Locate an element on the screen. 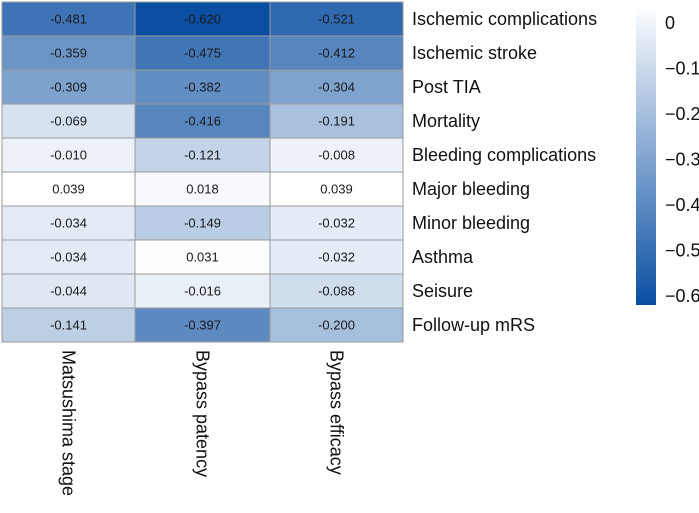 The height and width of the screenshot is (513, 699). cell-value-label: -0.481 is located at coordinates (68, 19).